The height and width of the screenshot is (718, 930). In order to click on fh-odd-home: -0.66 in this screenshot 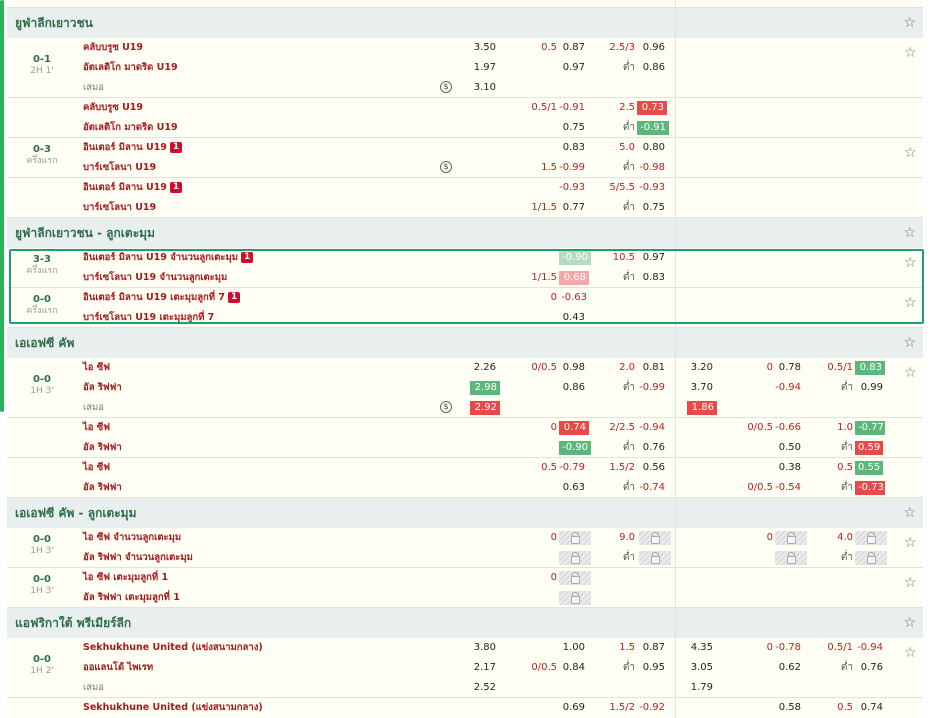, I will do `click(788, 427)`.